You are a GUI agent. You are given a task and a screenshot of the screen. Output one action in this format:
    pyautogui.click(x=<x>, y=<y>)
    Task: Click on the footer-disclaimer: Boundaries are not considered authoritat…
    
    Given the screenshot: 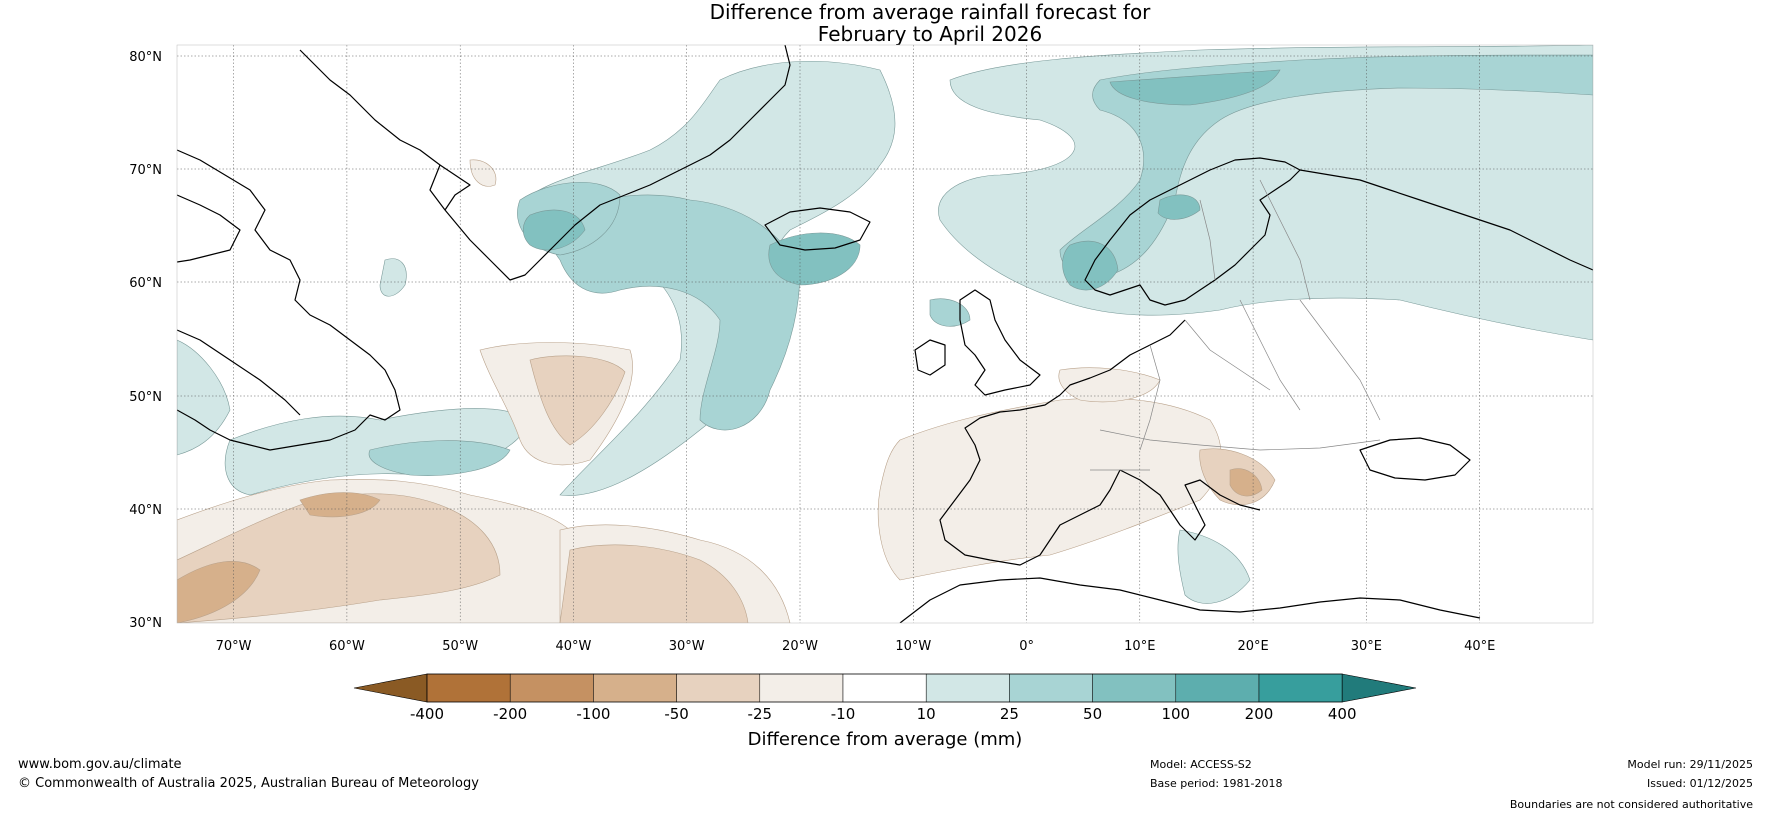 What is the action you would take?
    pyautogui.click(x=1631, y=804)
    